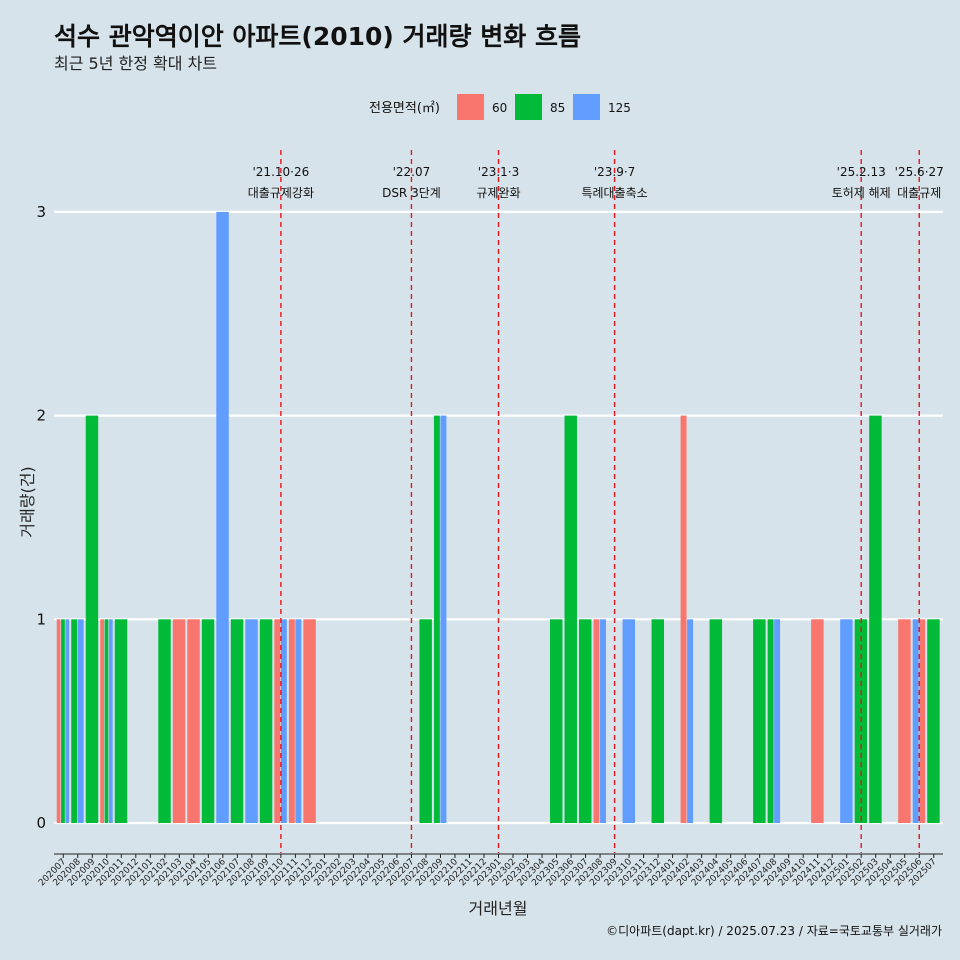  What do you see at coordinates (404, 108) in the screenshot?
I see `legend-title: 전용면적(㎡)` at bounding box center [404, 108].